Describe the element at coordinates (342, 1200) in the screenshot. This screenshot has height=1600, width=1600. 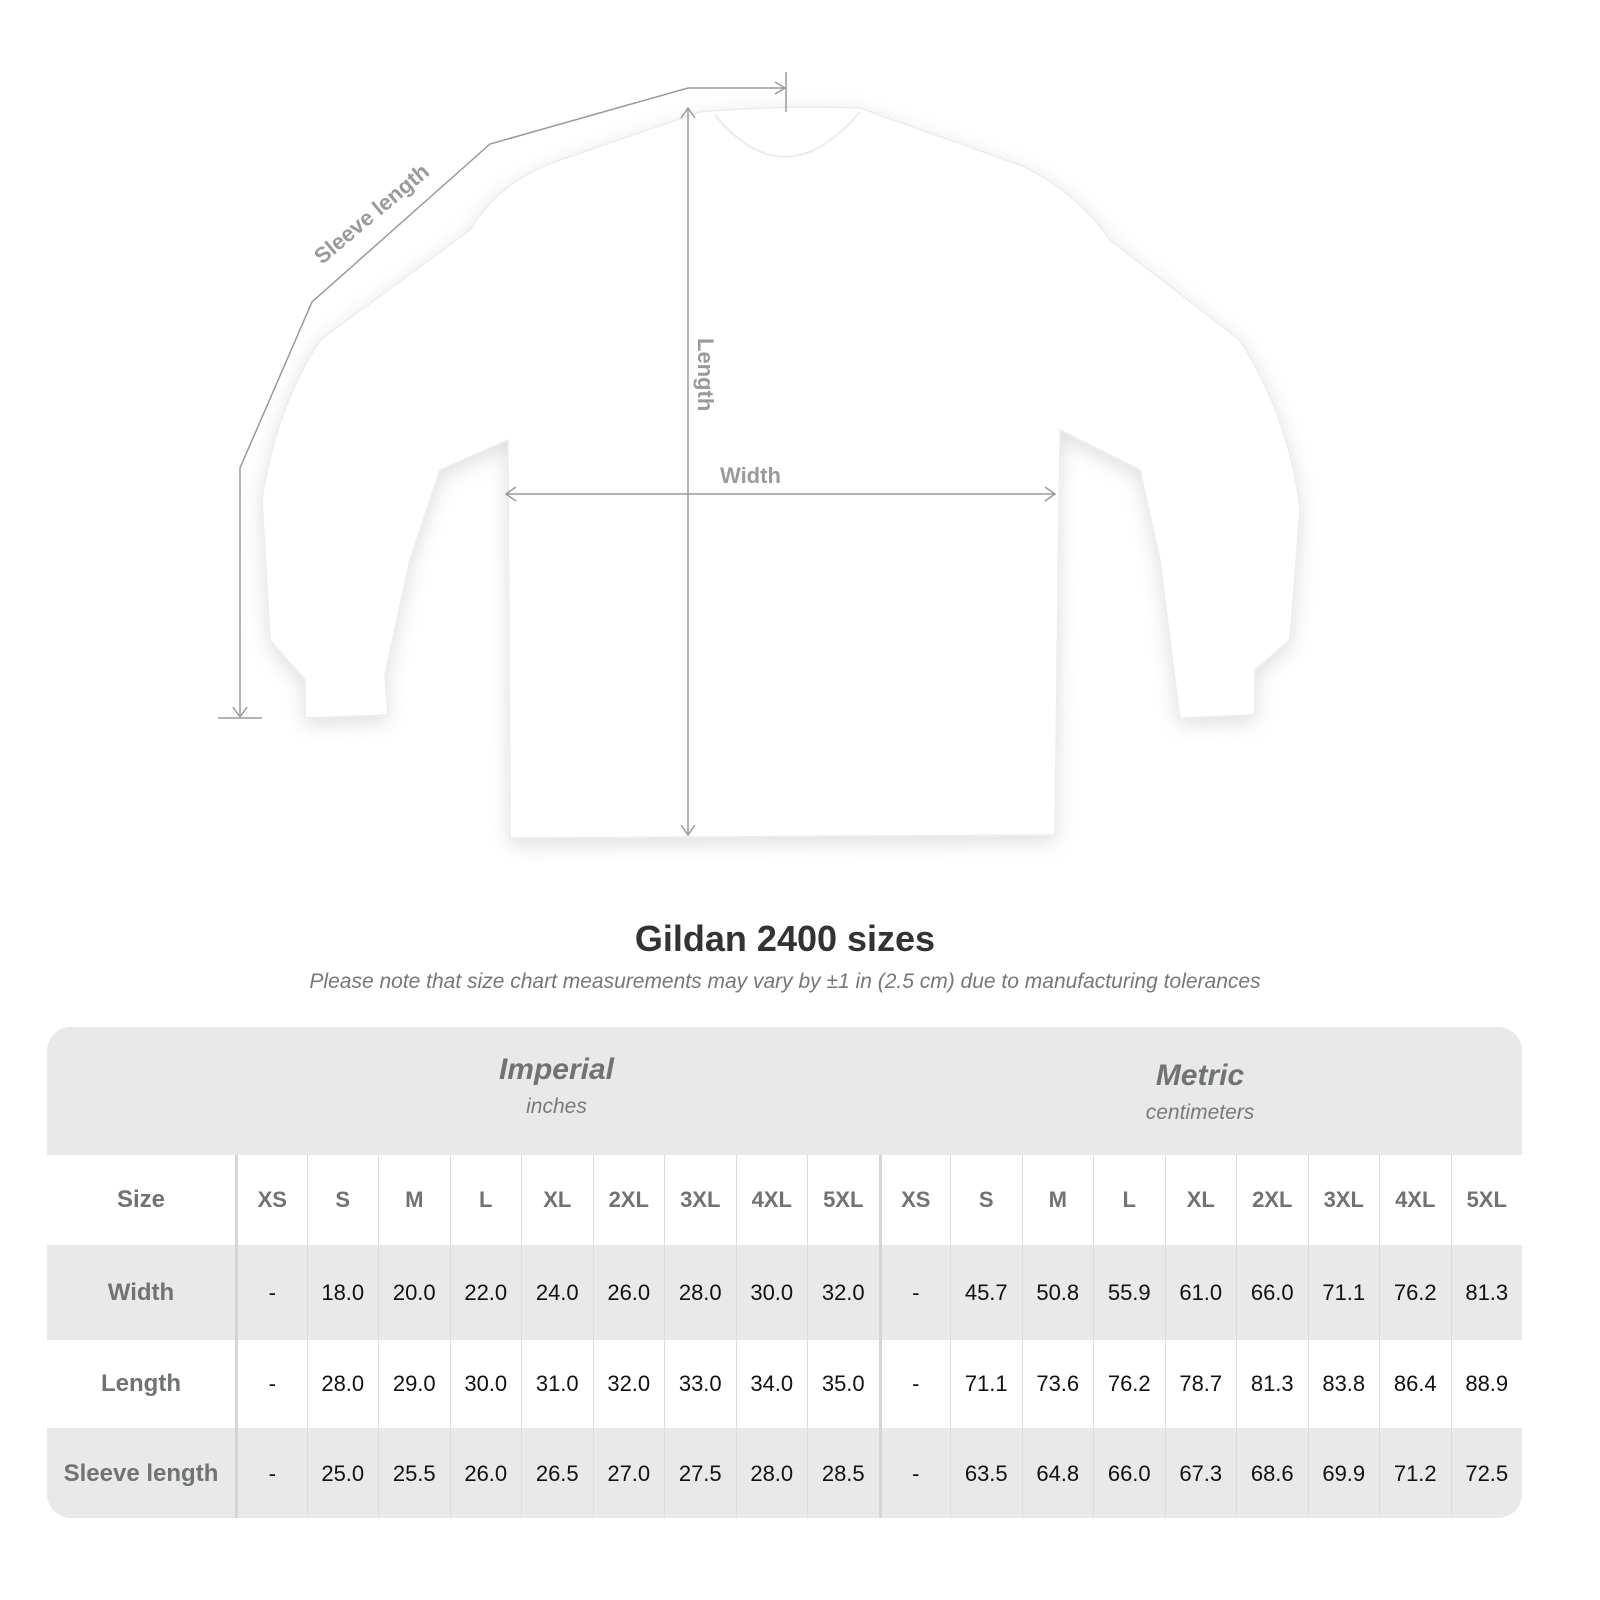
I see `size-header-imperial: S` at that location.